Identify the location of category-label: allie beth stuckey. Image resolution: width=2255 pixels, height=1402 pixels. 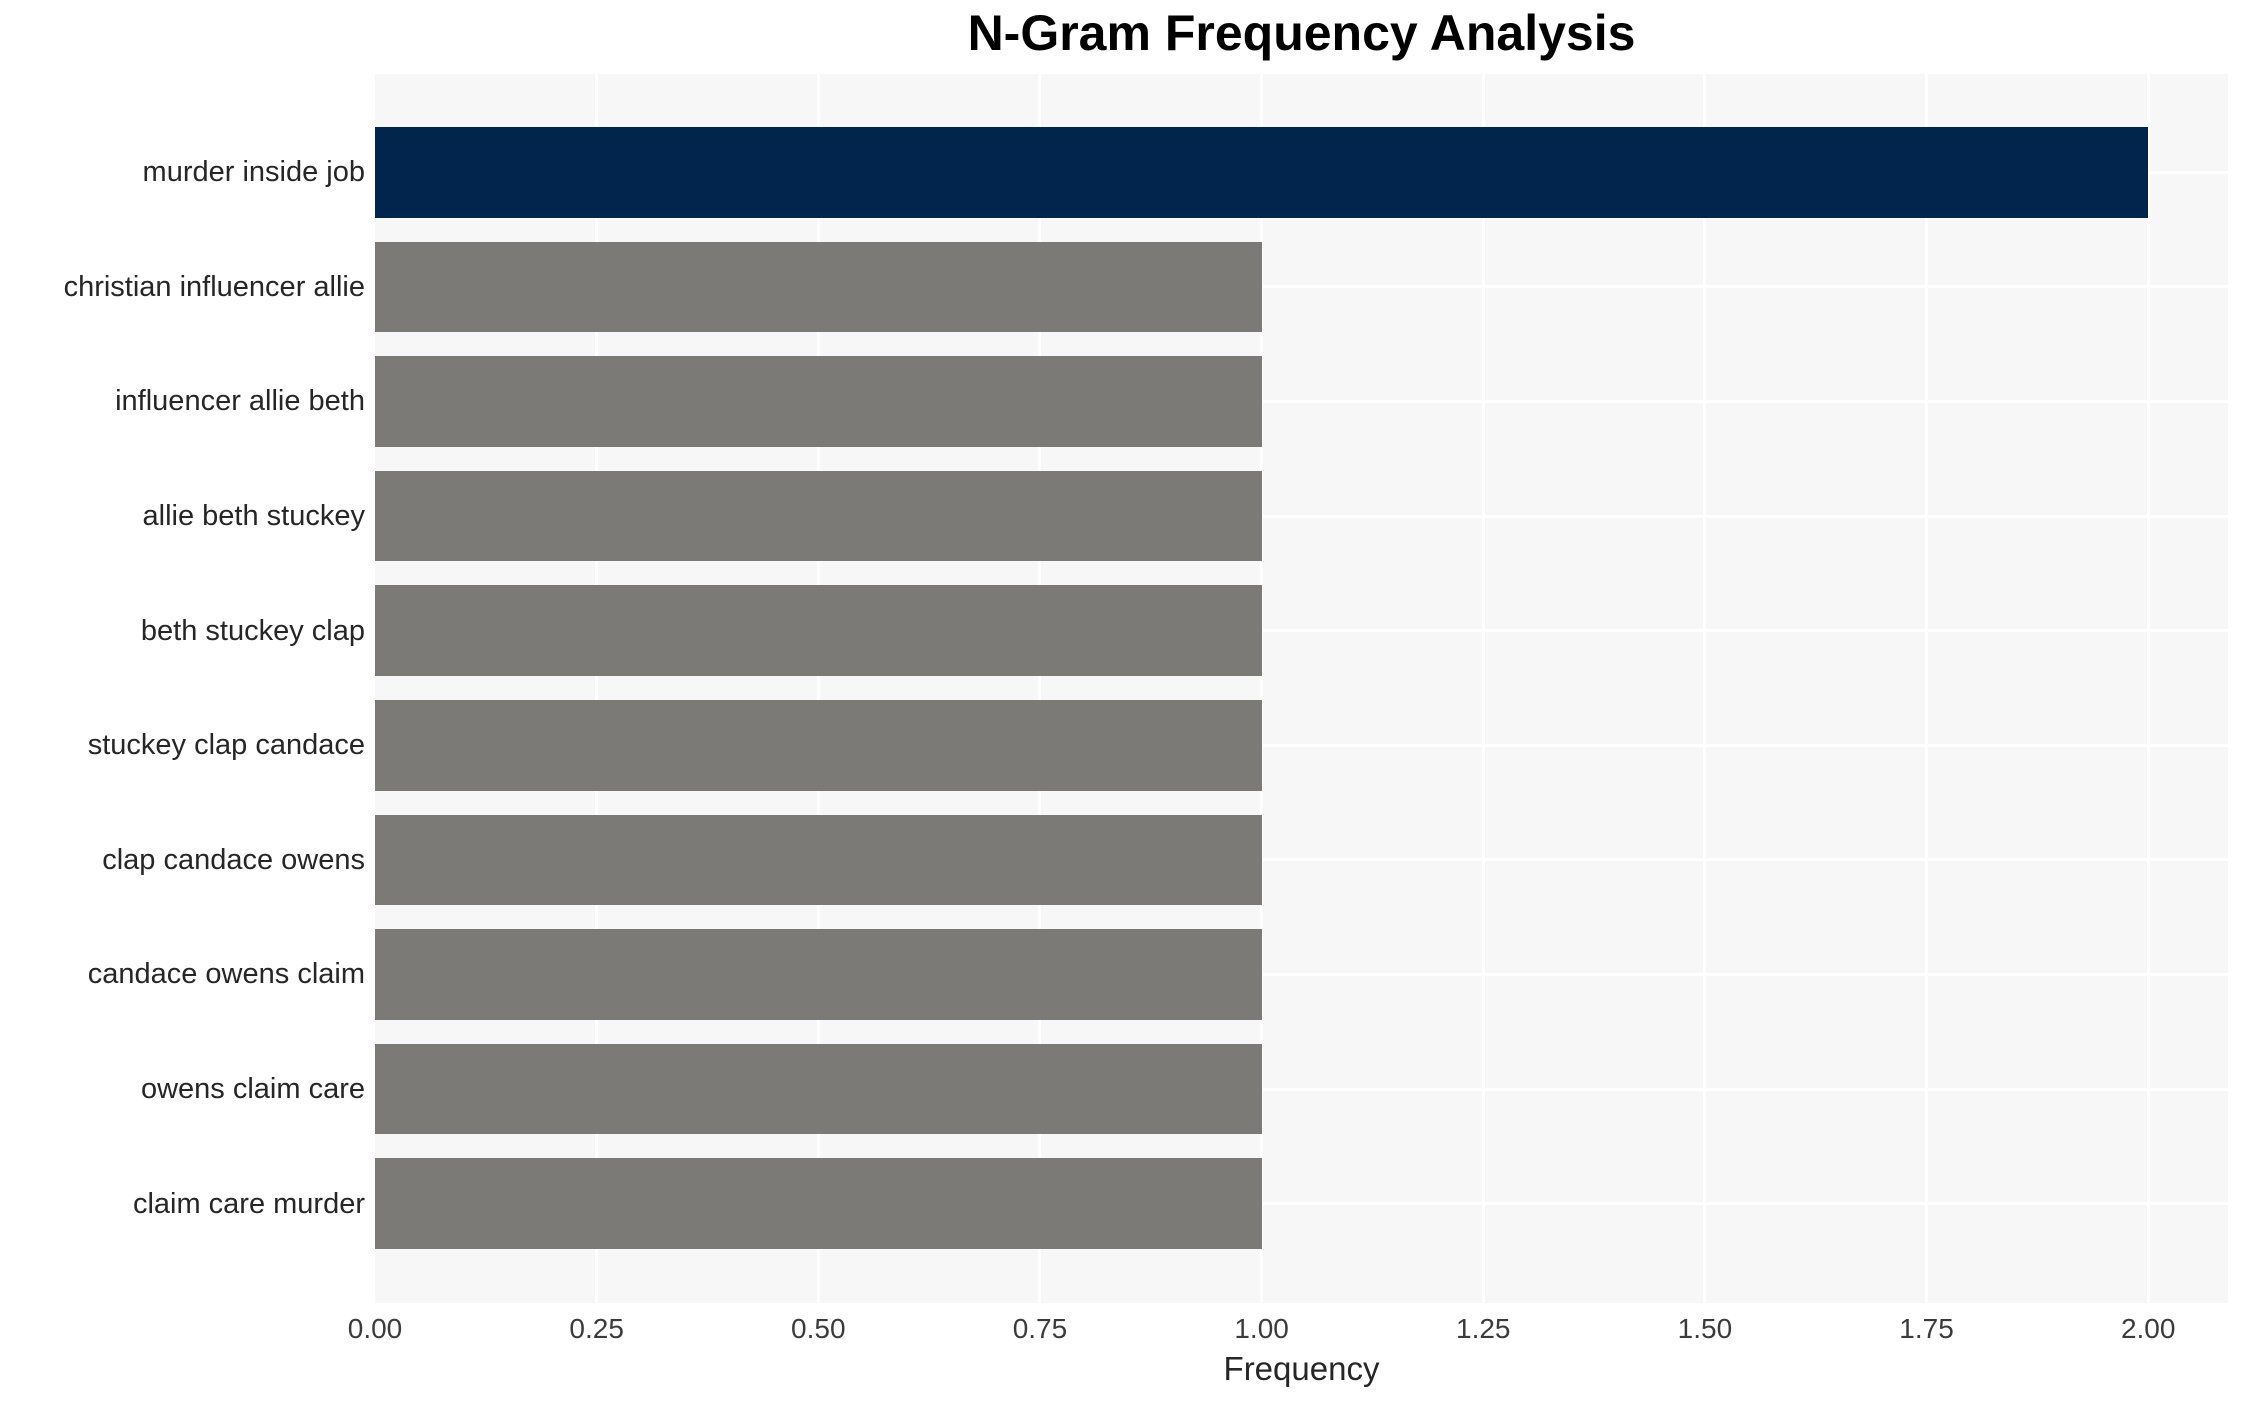
(253, 516).